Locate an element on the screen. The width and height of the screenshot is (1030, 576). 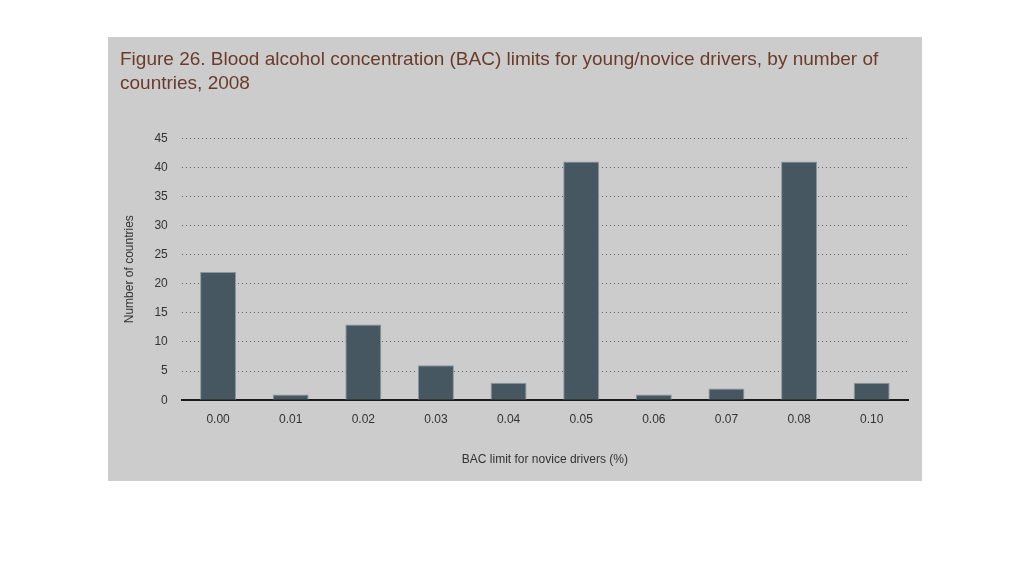
y-tick-label: 40 is located at coordinates (161, 166).